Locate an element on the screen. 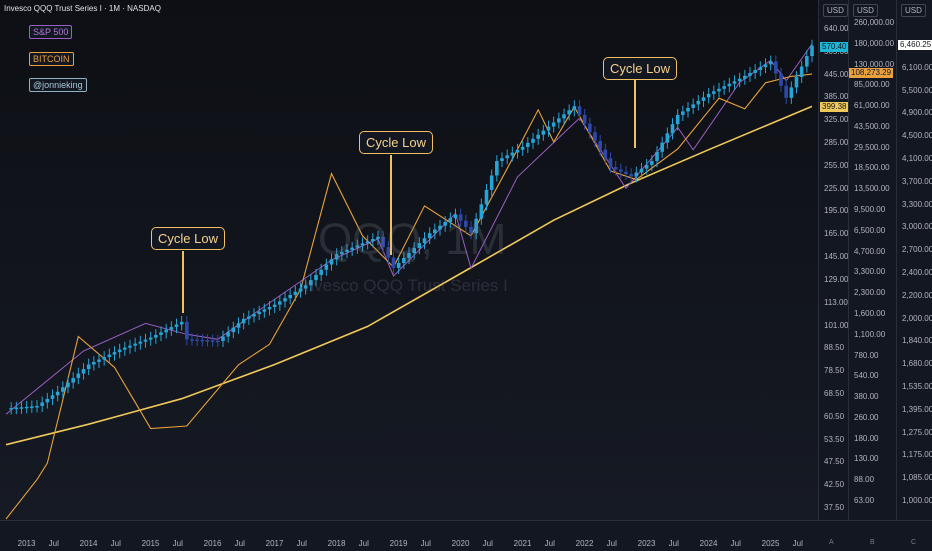 The image size is (932, 551). spx-scale-tick: 1,085.00 is located at coordinates (917, 478).